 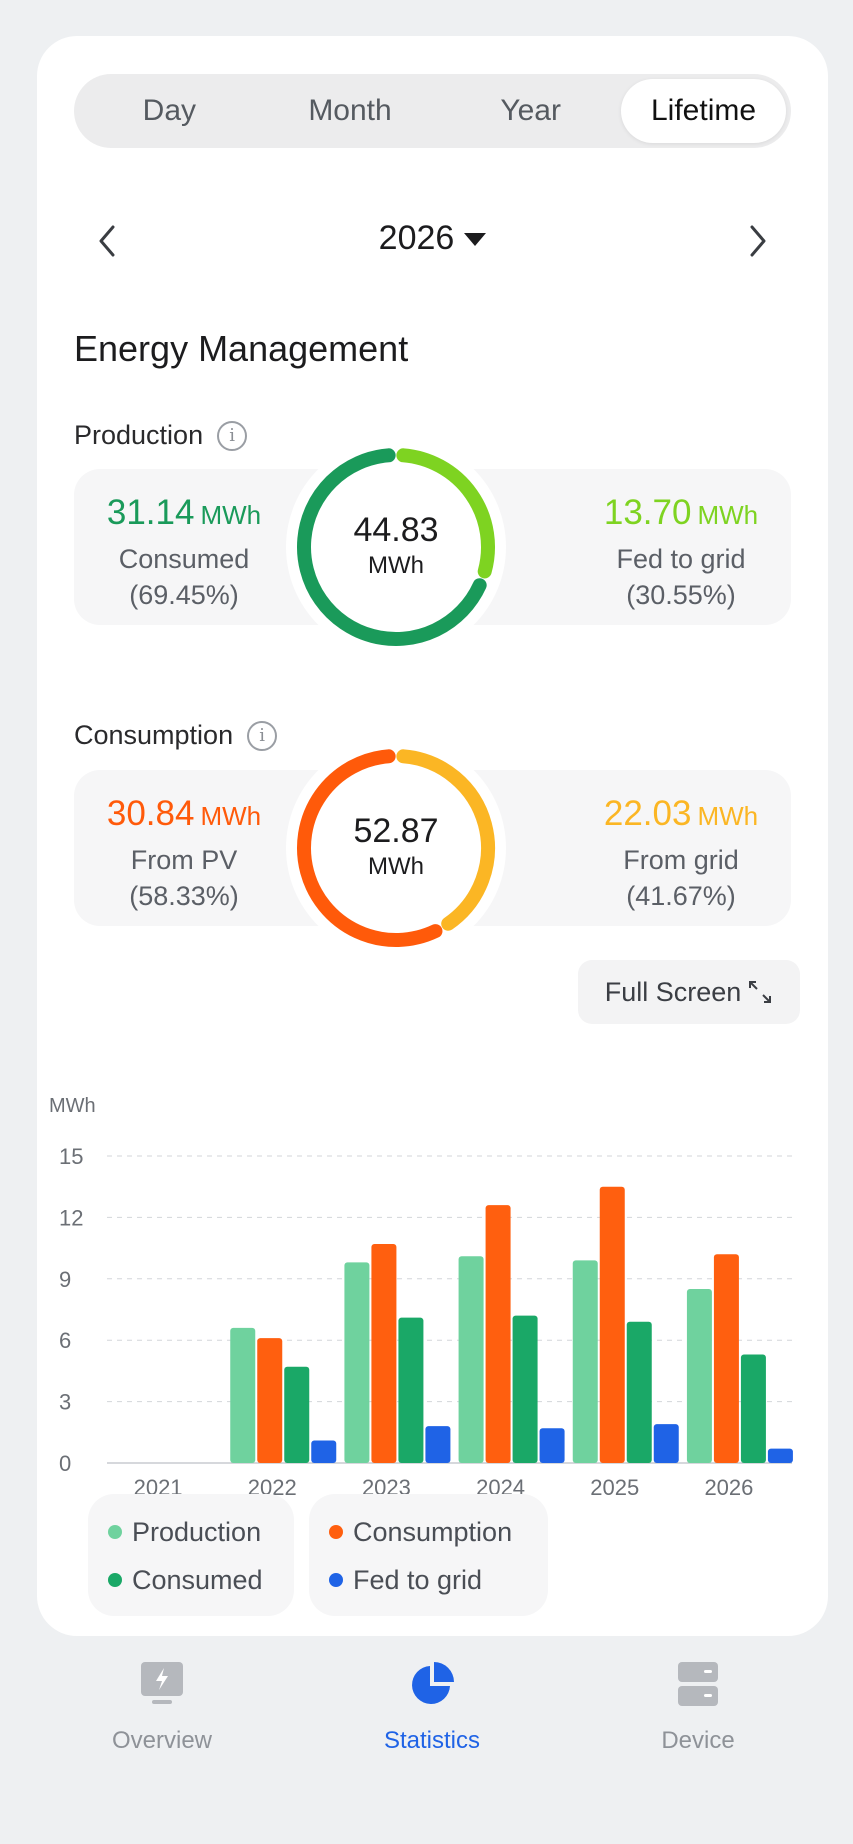 I want to click on consumed-unit: MWh, so click(x=231, y=515).